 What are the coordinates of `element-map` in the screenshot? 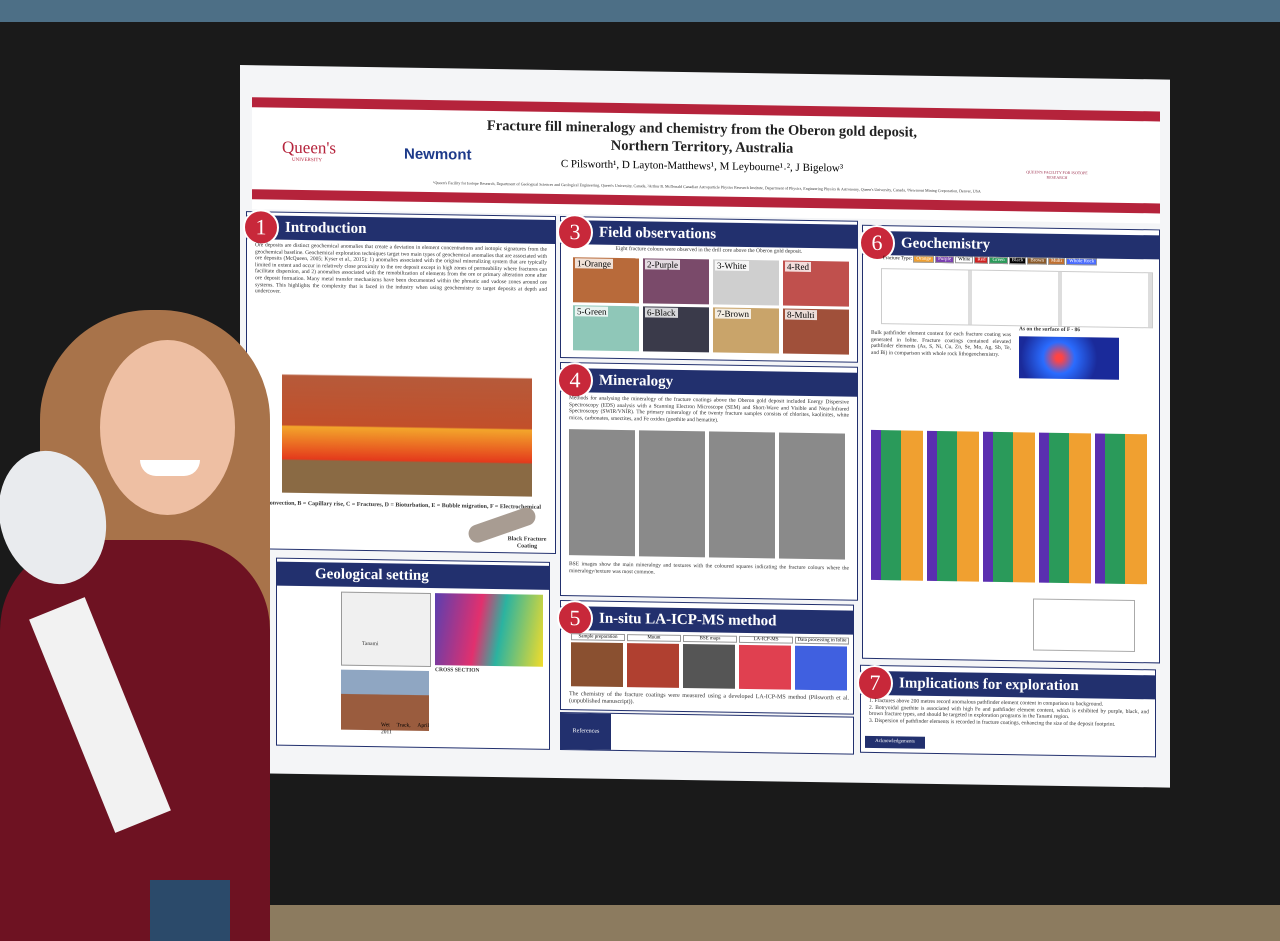 It's located at (1069, 358).